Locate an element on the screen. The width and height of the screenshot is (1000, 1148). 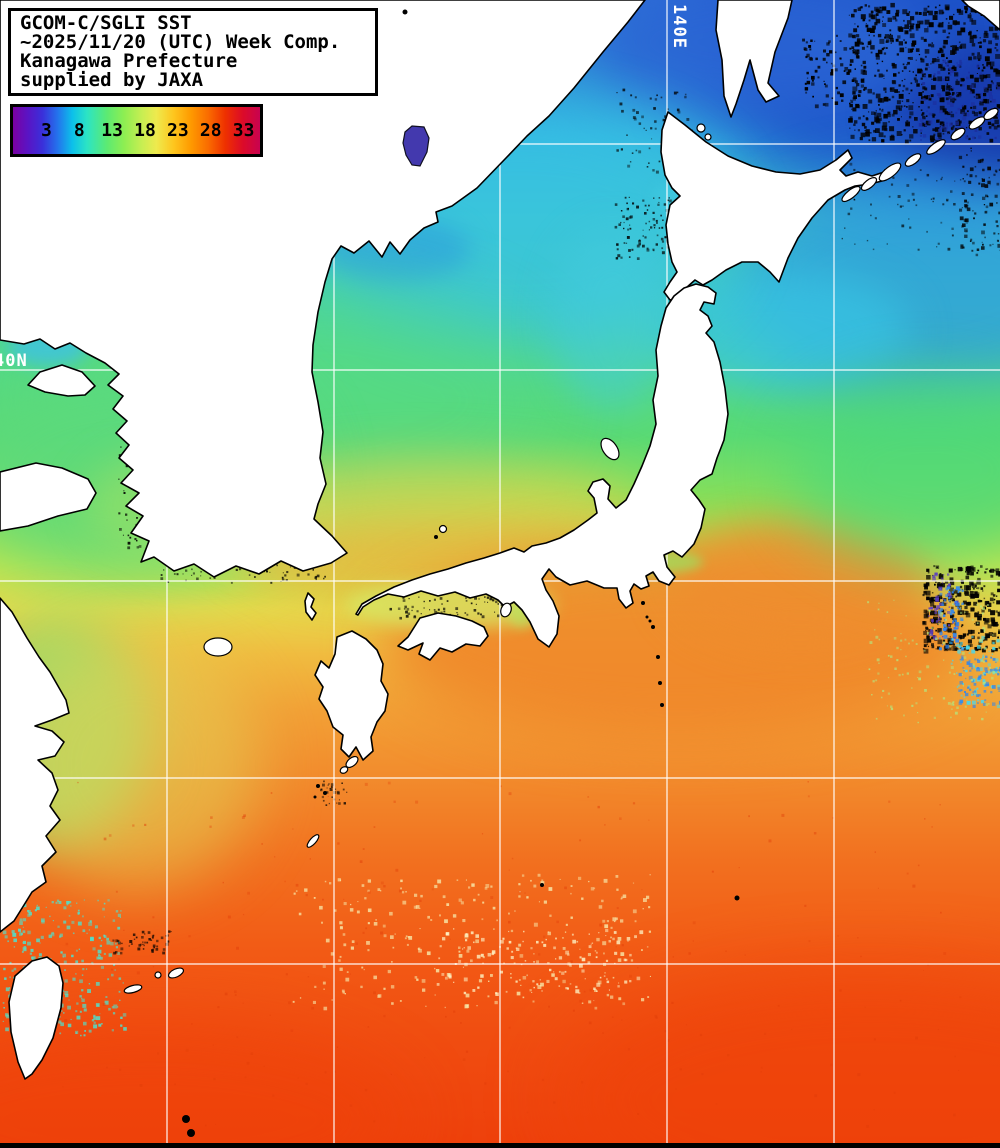
colorbar-tick: 33 is located at coordinates (243, 130).